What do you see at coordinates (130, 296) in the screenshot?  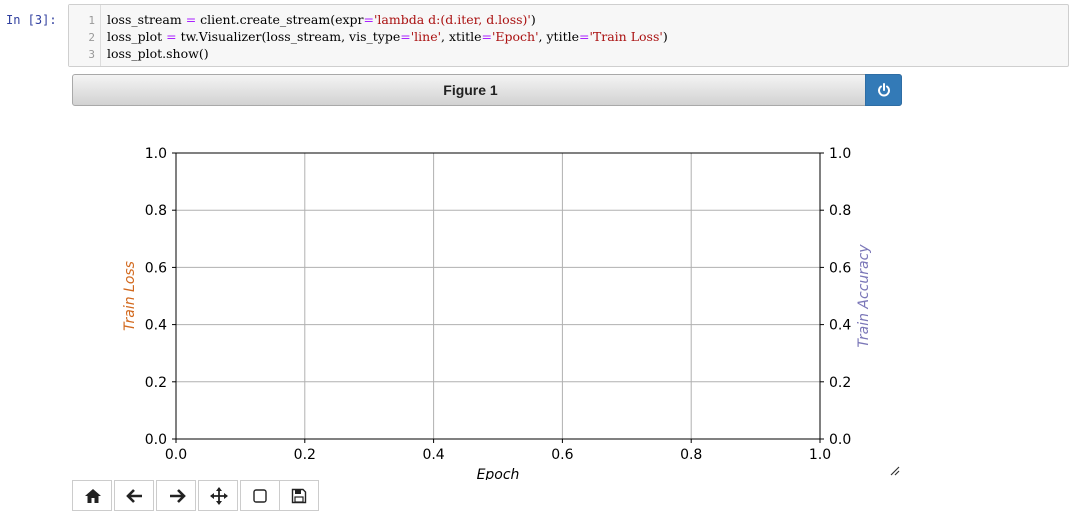 I see `y-axis-label: Train Loss` at bounding box center [130, 296].